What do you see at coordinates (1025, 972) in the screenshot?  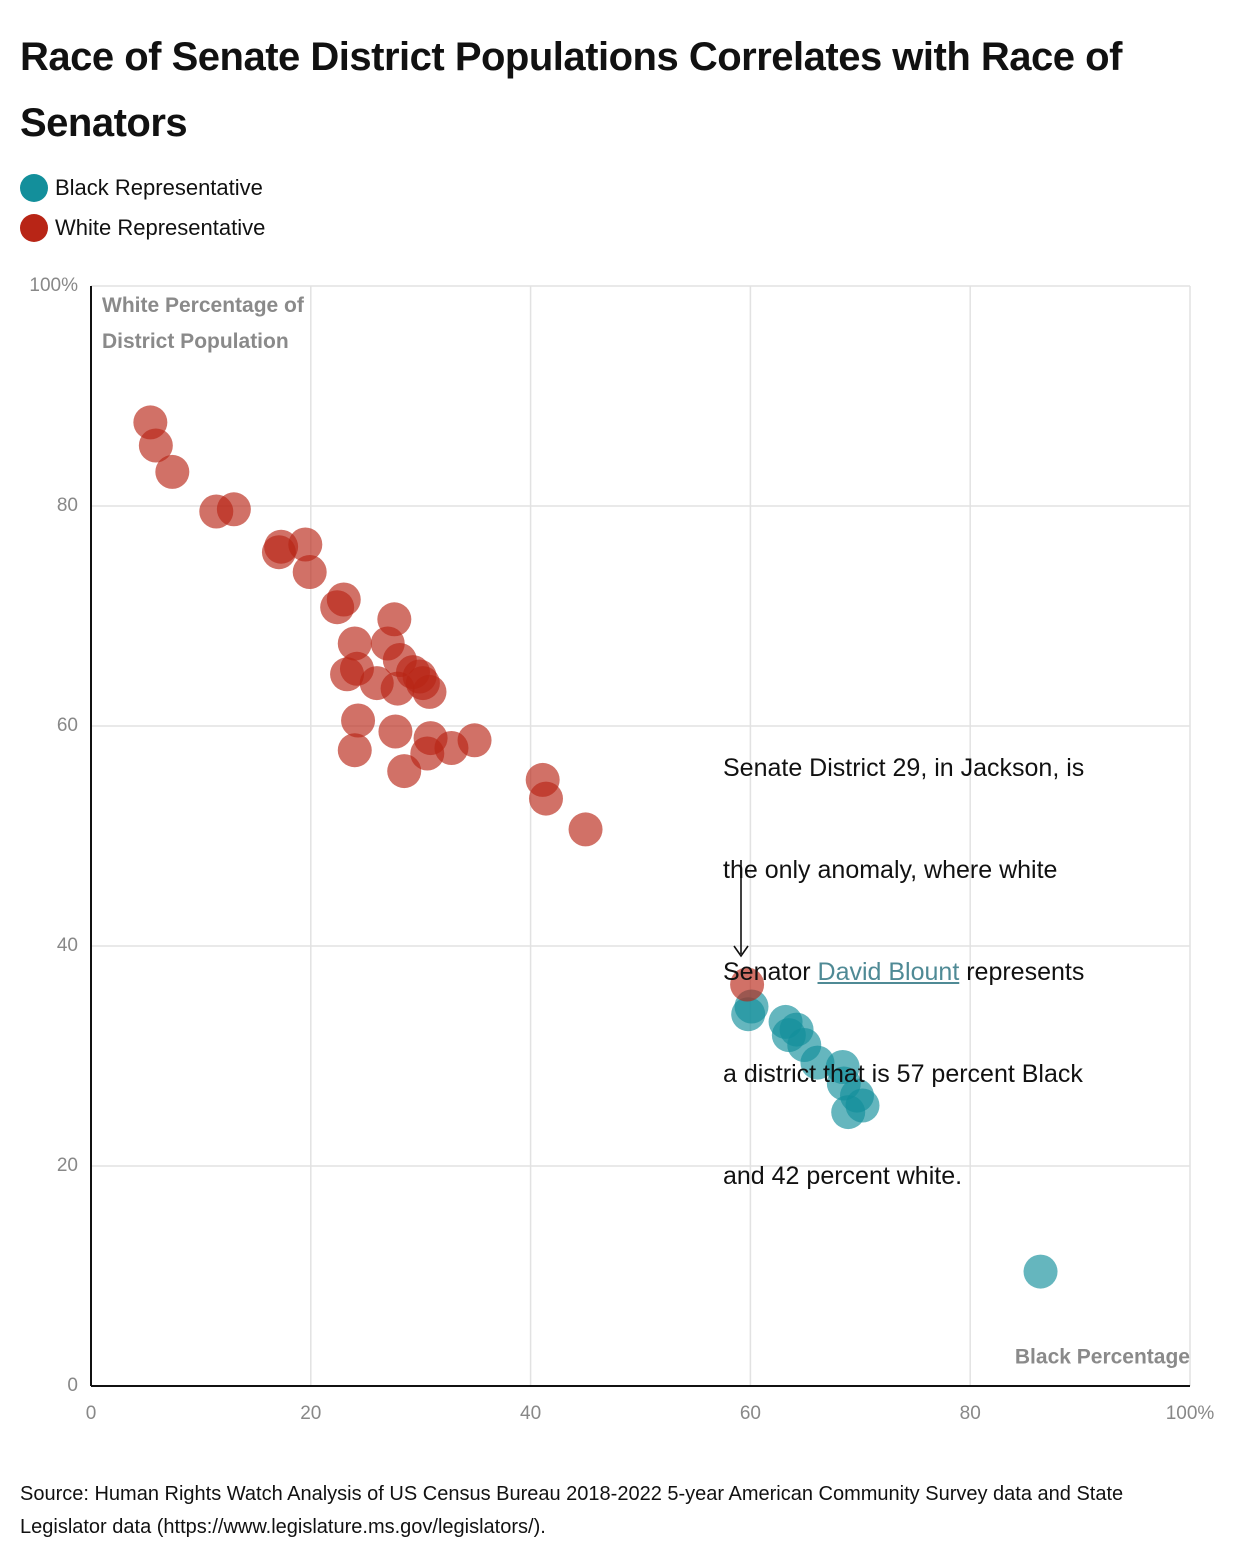 I see `annotation-text: represents` at bounding box center [1025, 972].